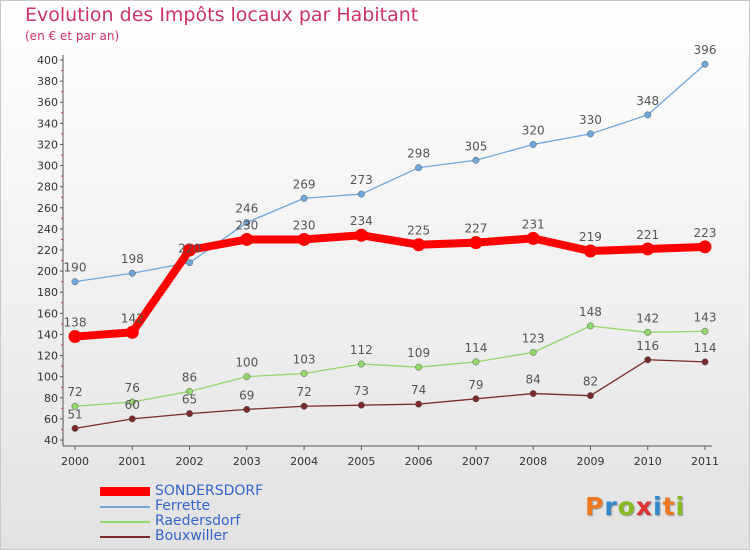 The image size is (750, 550). I want to click on legend-label: Ferrette, so click(183, 506).